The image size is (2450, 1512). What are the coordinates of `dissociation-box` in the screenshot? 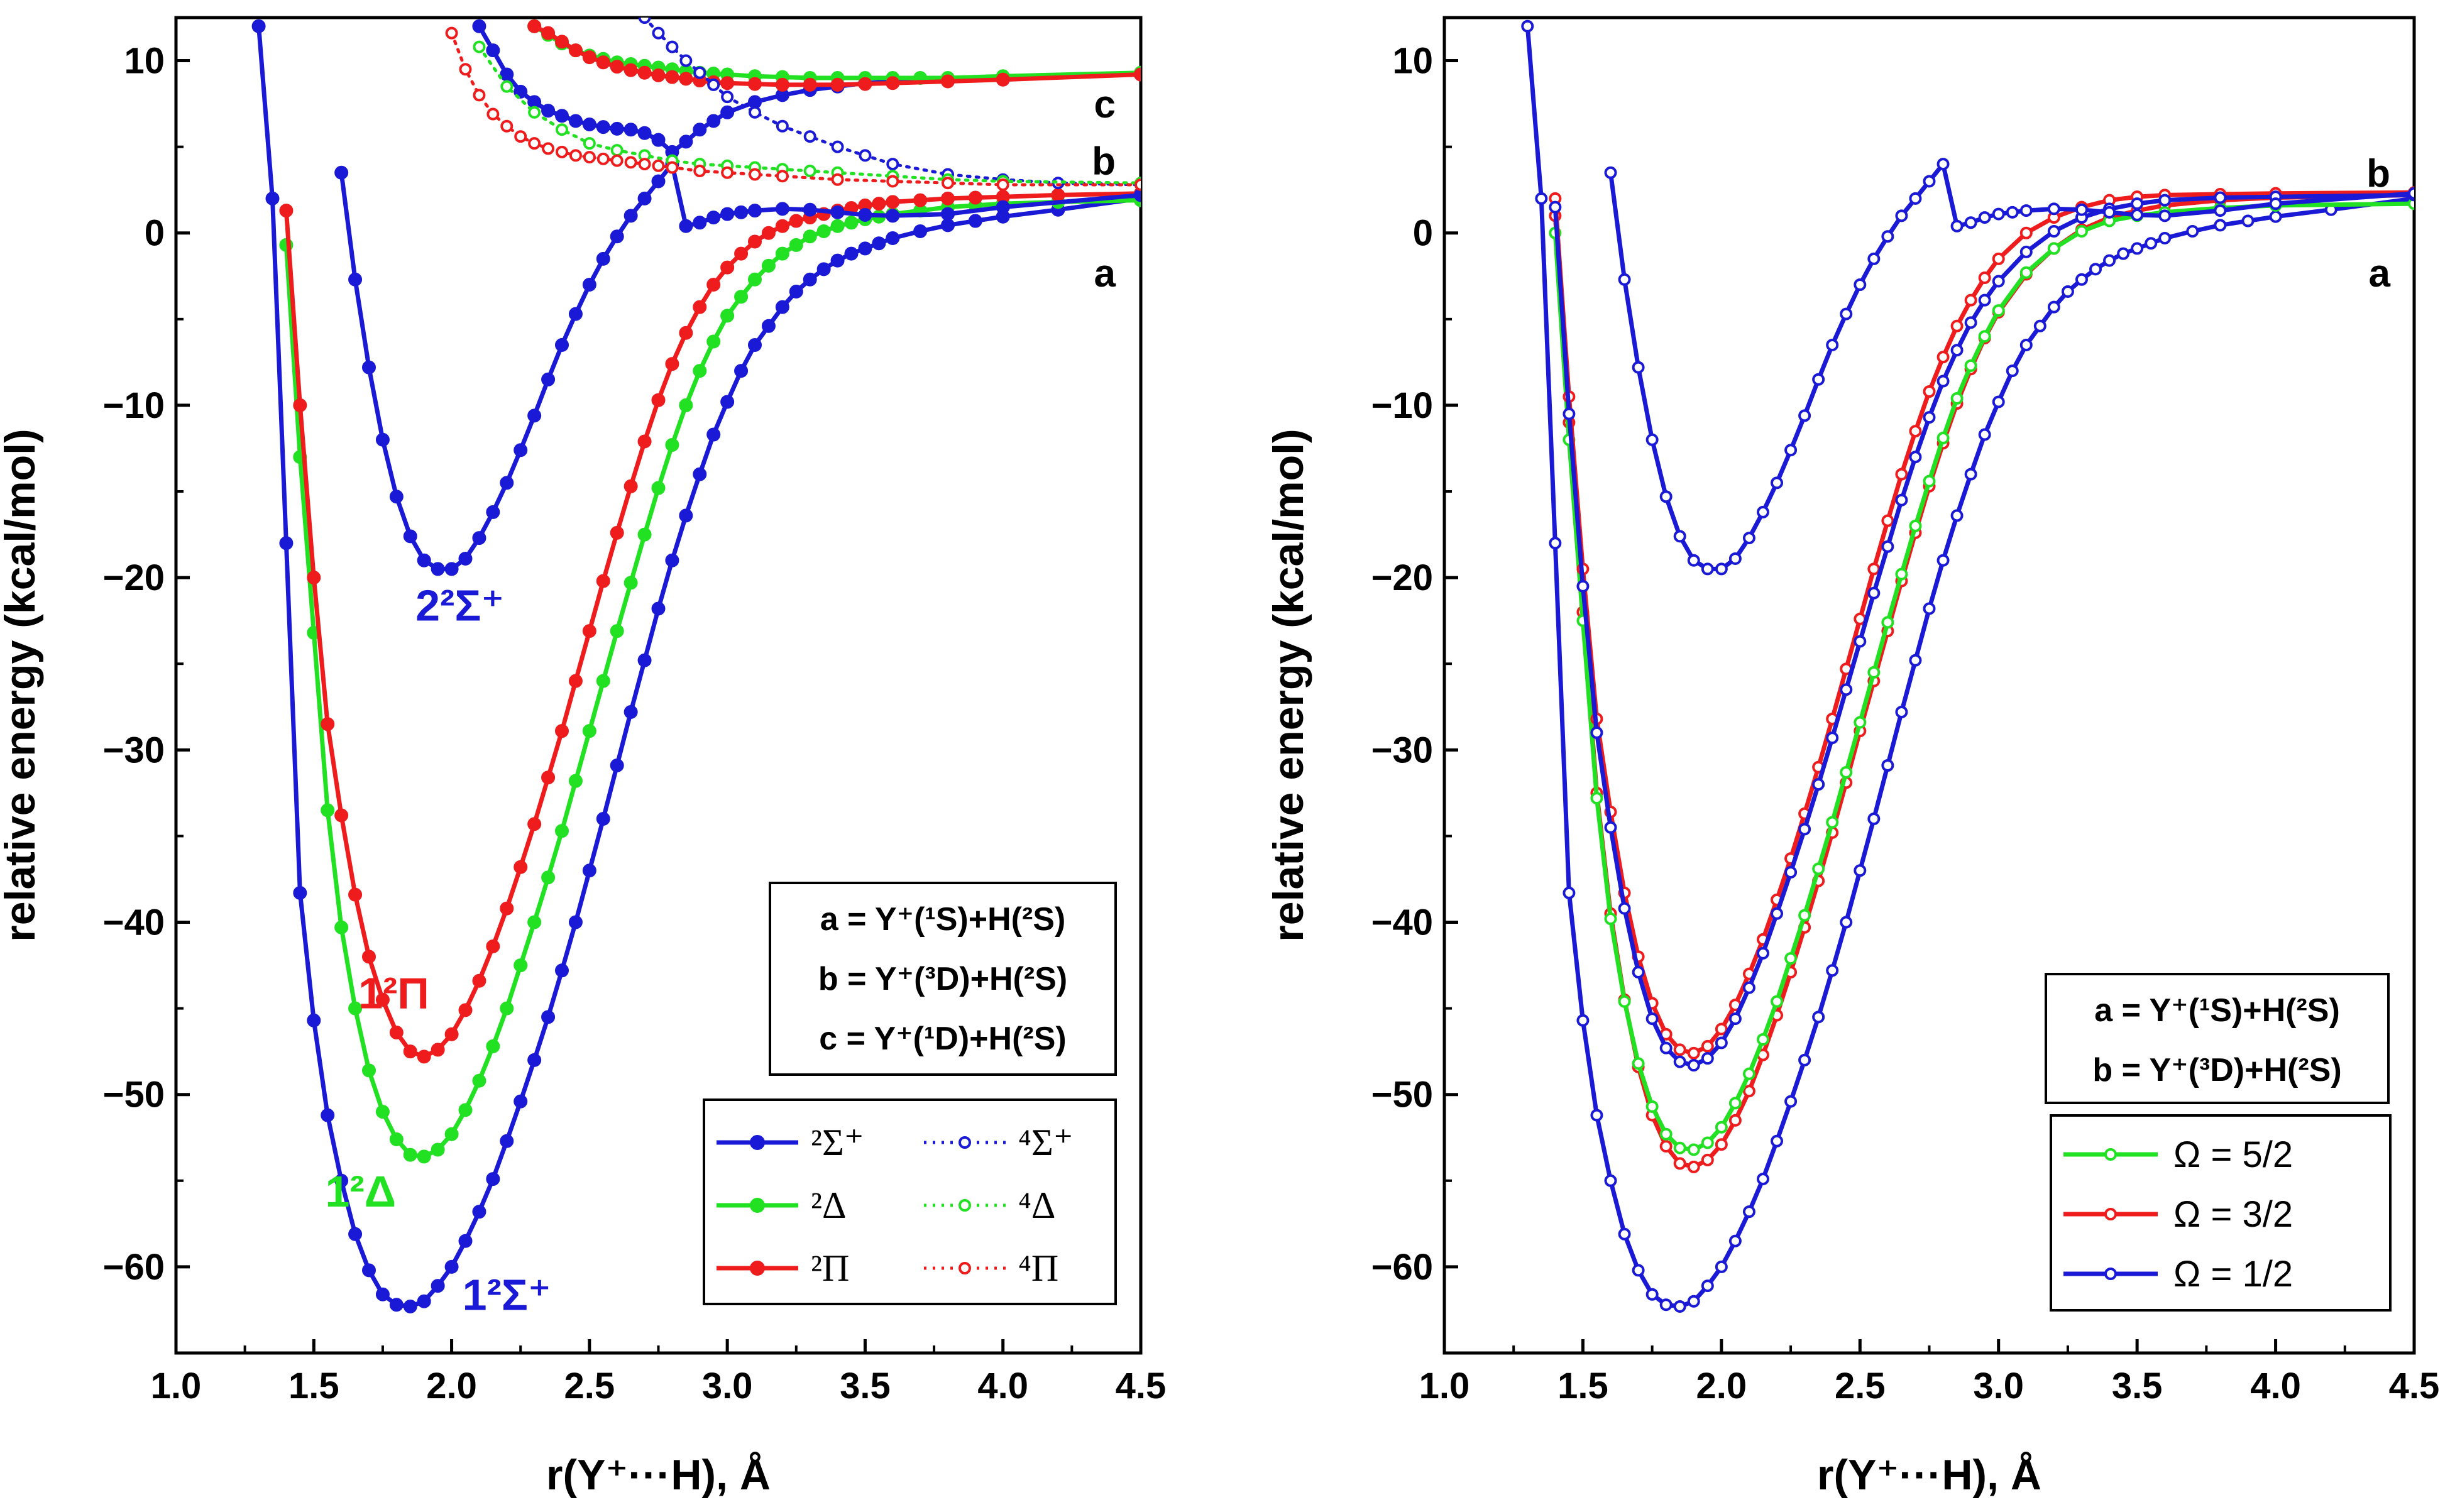 It's located at (2217, 1038).